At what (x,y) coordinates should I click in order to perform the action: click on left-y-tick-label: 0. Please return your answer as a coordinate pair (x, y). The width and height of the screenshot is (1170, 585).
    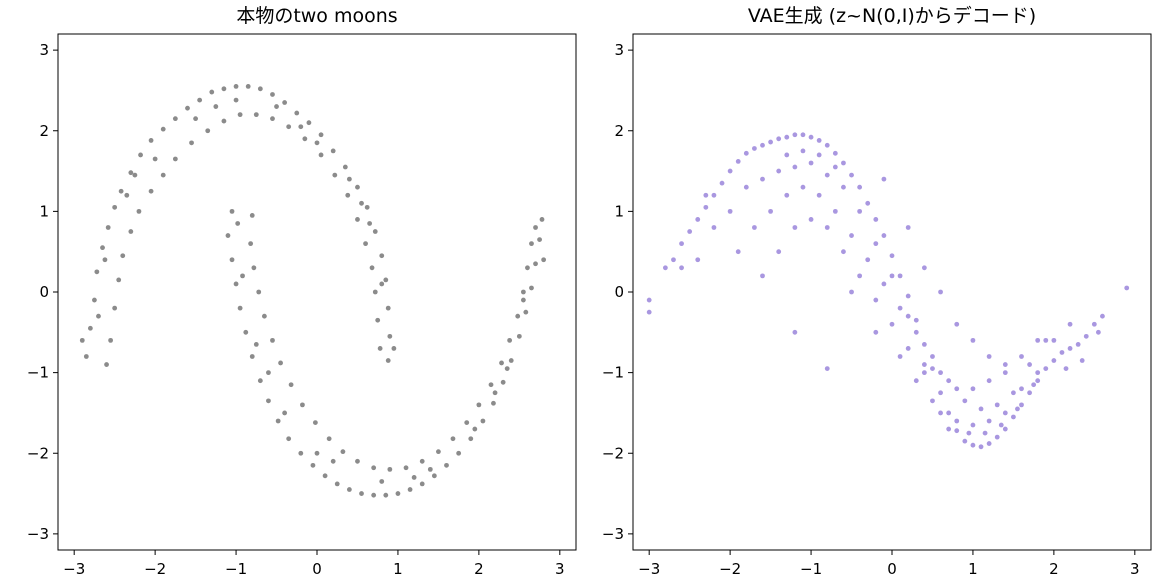
    Looking at the image, I should click on (44, 292).